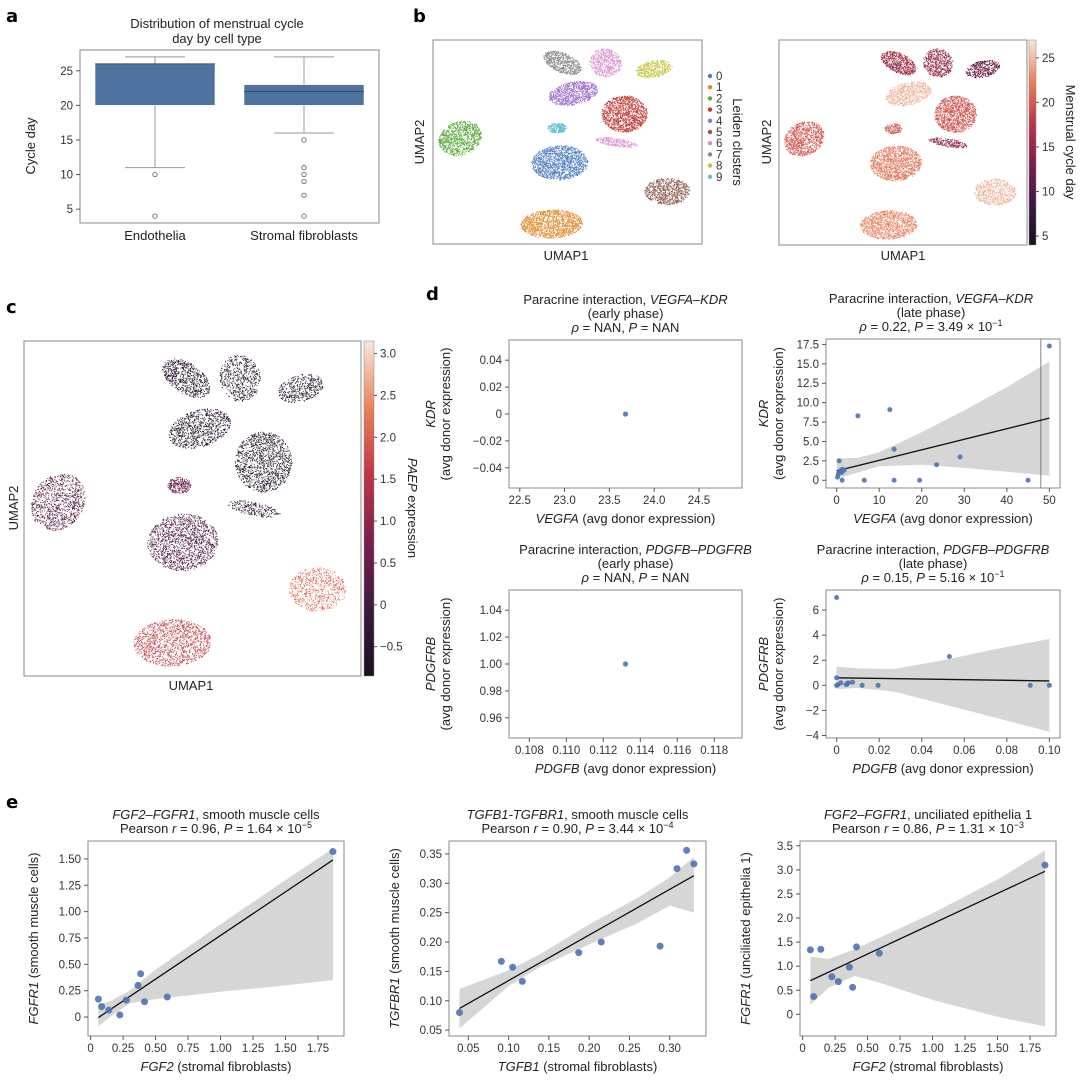 This screenshot has width=1080, height=1081. What do you see at coordinates (578, 180) in the screenshot?
I see `panel-b-umap-clusters: UMAP1 UMAP2 Leiden clusters` at bounding box center [578, 180].